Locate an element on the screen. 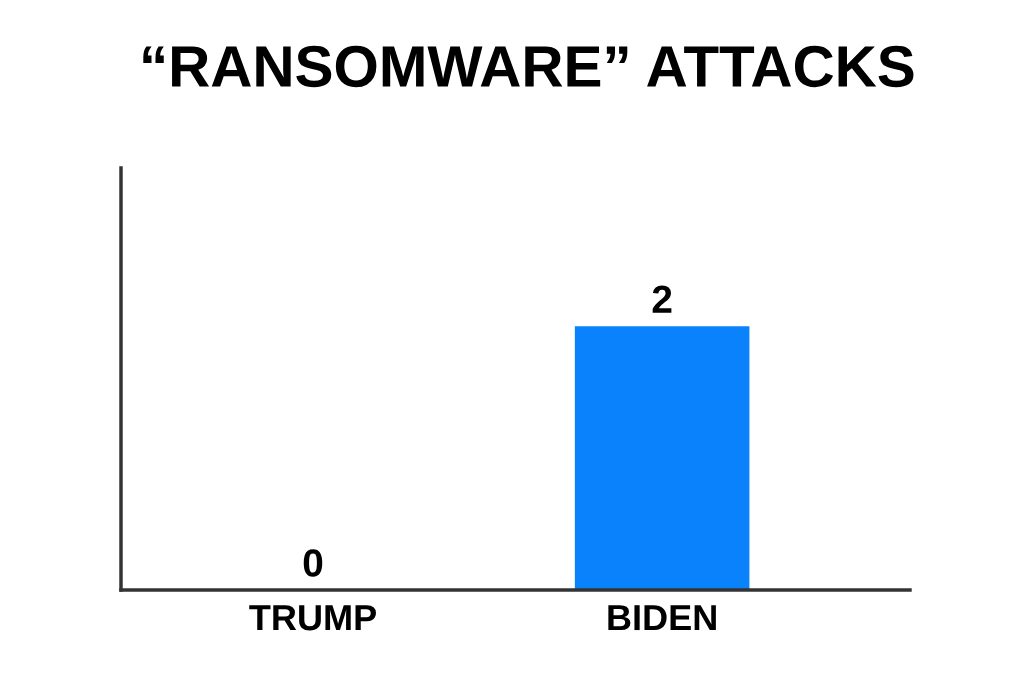 This screenshot has width=1024, height=681. x-tick-label: BIDEN is located at coordinates (662, 618).